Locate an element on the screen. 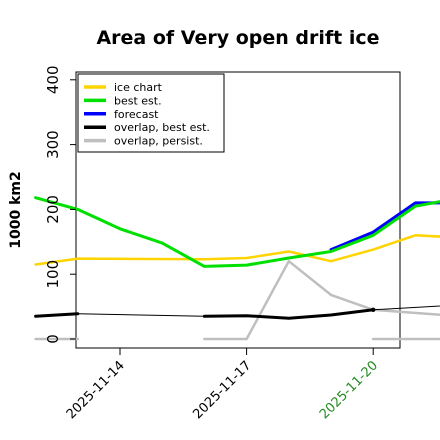 The image size is (440, 440). y-axis-ticks: 0 100 200 300 400 is located at coordinates (60, 204).